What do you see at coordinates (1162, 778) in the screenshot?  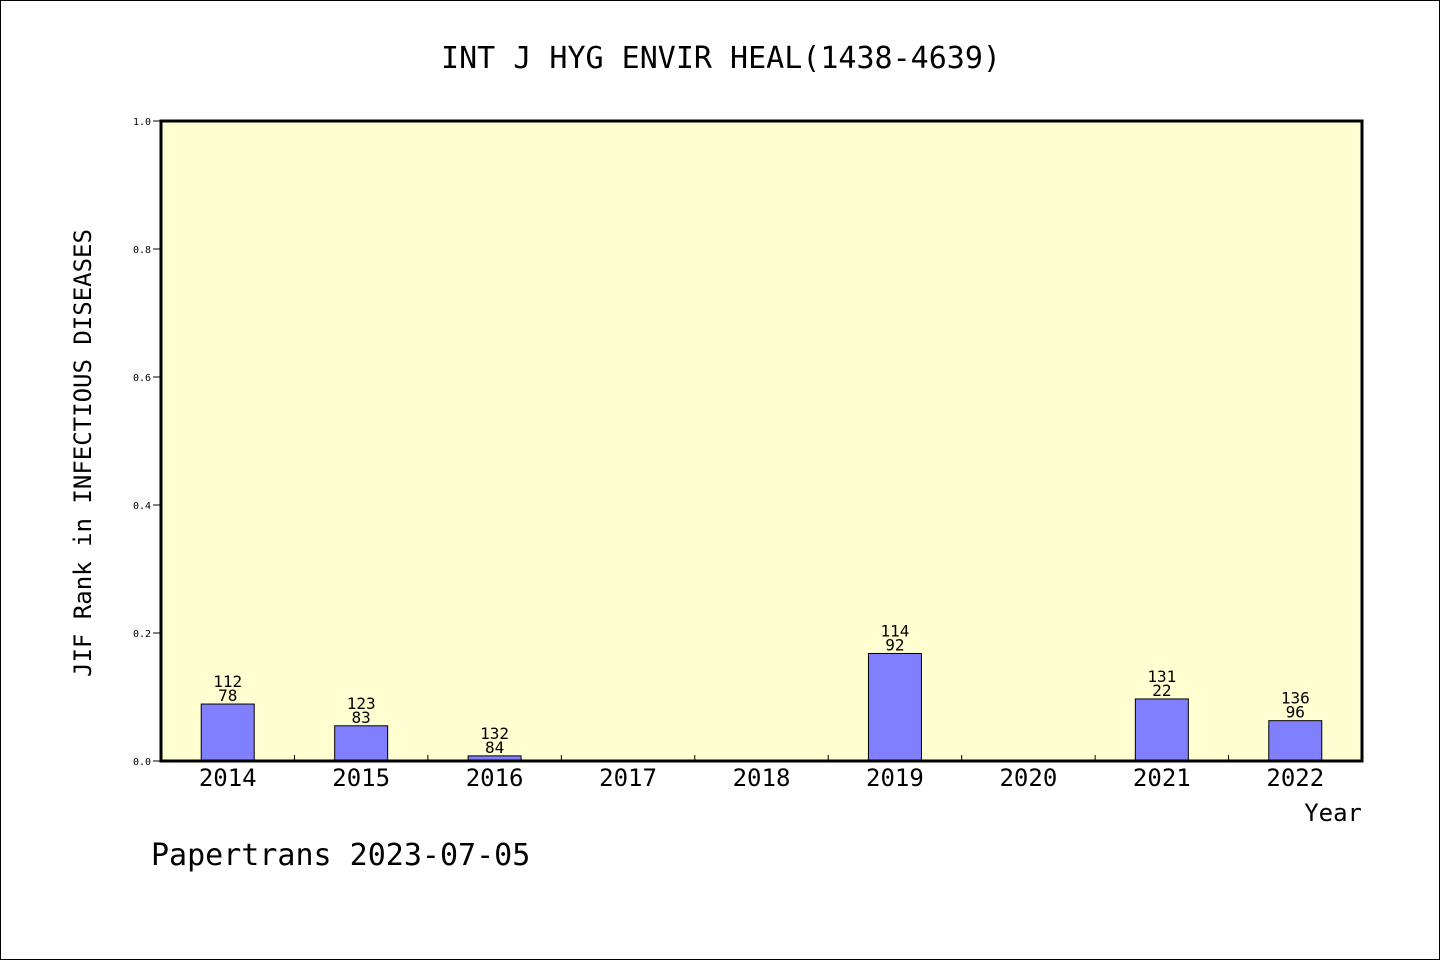 I see `x-tick-label: 2021` at bounding box center [1162, 778].